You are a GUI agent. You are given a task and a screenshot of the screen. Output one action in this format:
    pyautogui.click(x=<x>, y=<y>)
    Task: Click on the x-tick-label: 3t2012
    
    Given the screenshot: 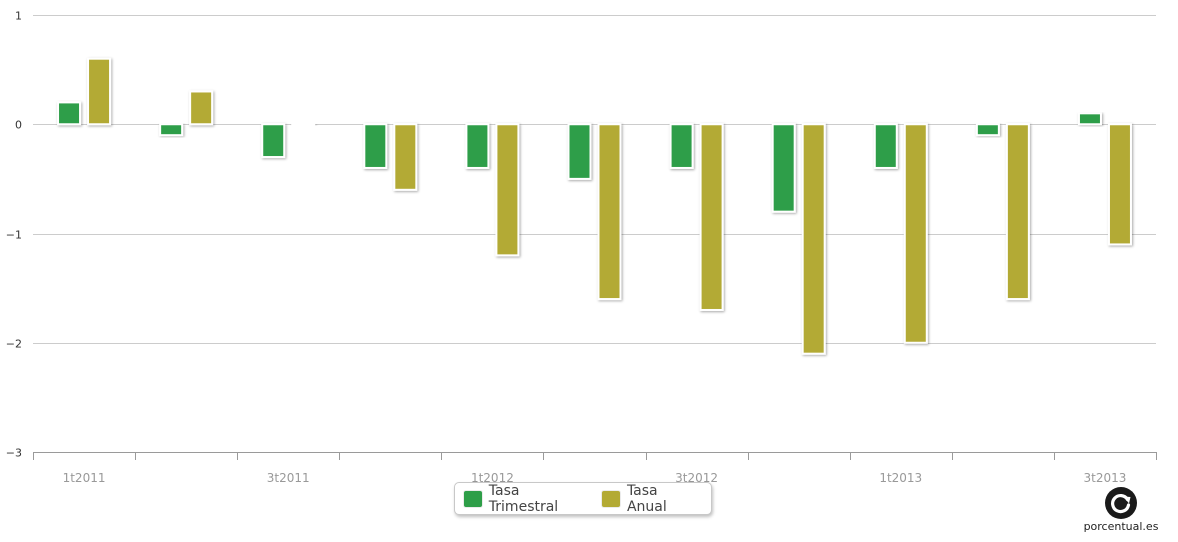 What is the action you would take?
    pyautogui.click(x=696, y=478)
    